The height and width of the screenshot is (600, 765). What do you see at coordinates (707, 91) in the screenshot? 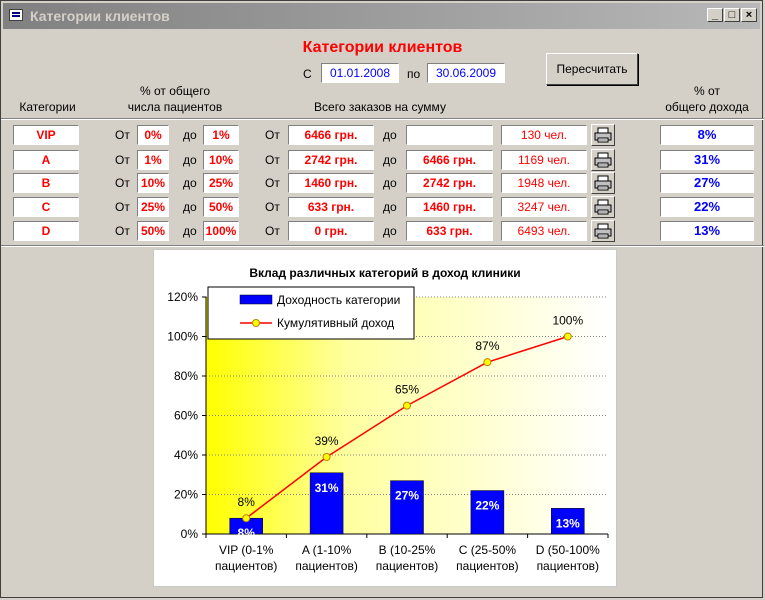
I see `column-header-pct-income-1: % от` at bounding box center [707, 91].